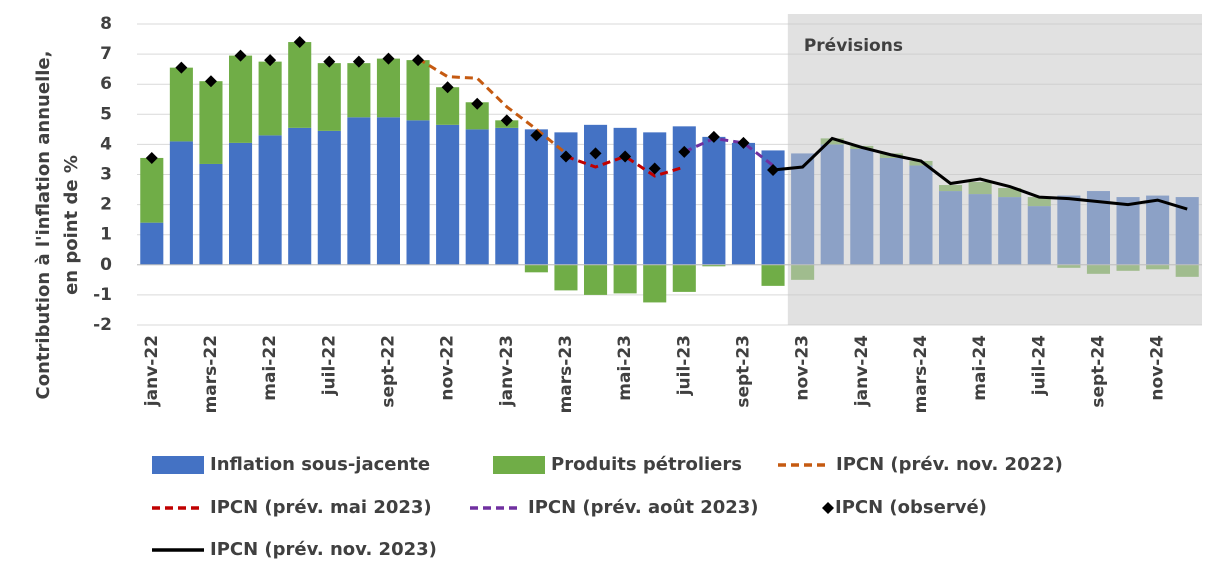 This screenshot has width=1224, height=583. What do you see at coordinates (625, 368) in the screenshot?
I see `x-tick-label: mai-23` at bounding box center [625, 368].